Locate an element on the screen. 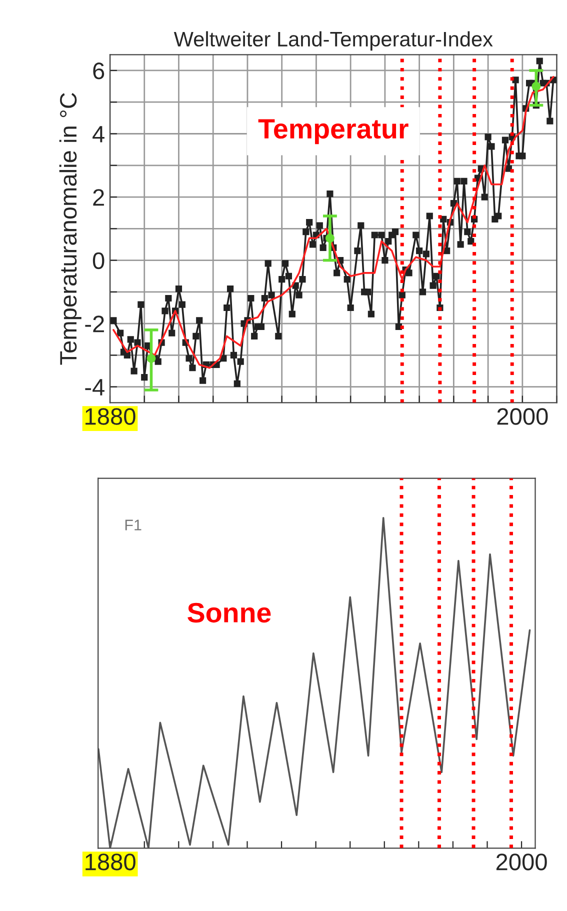  y-tick-label: 2 is located at coordinates (98, 197).